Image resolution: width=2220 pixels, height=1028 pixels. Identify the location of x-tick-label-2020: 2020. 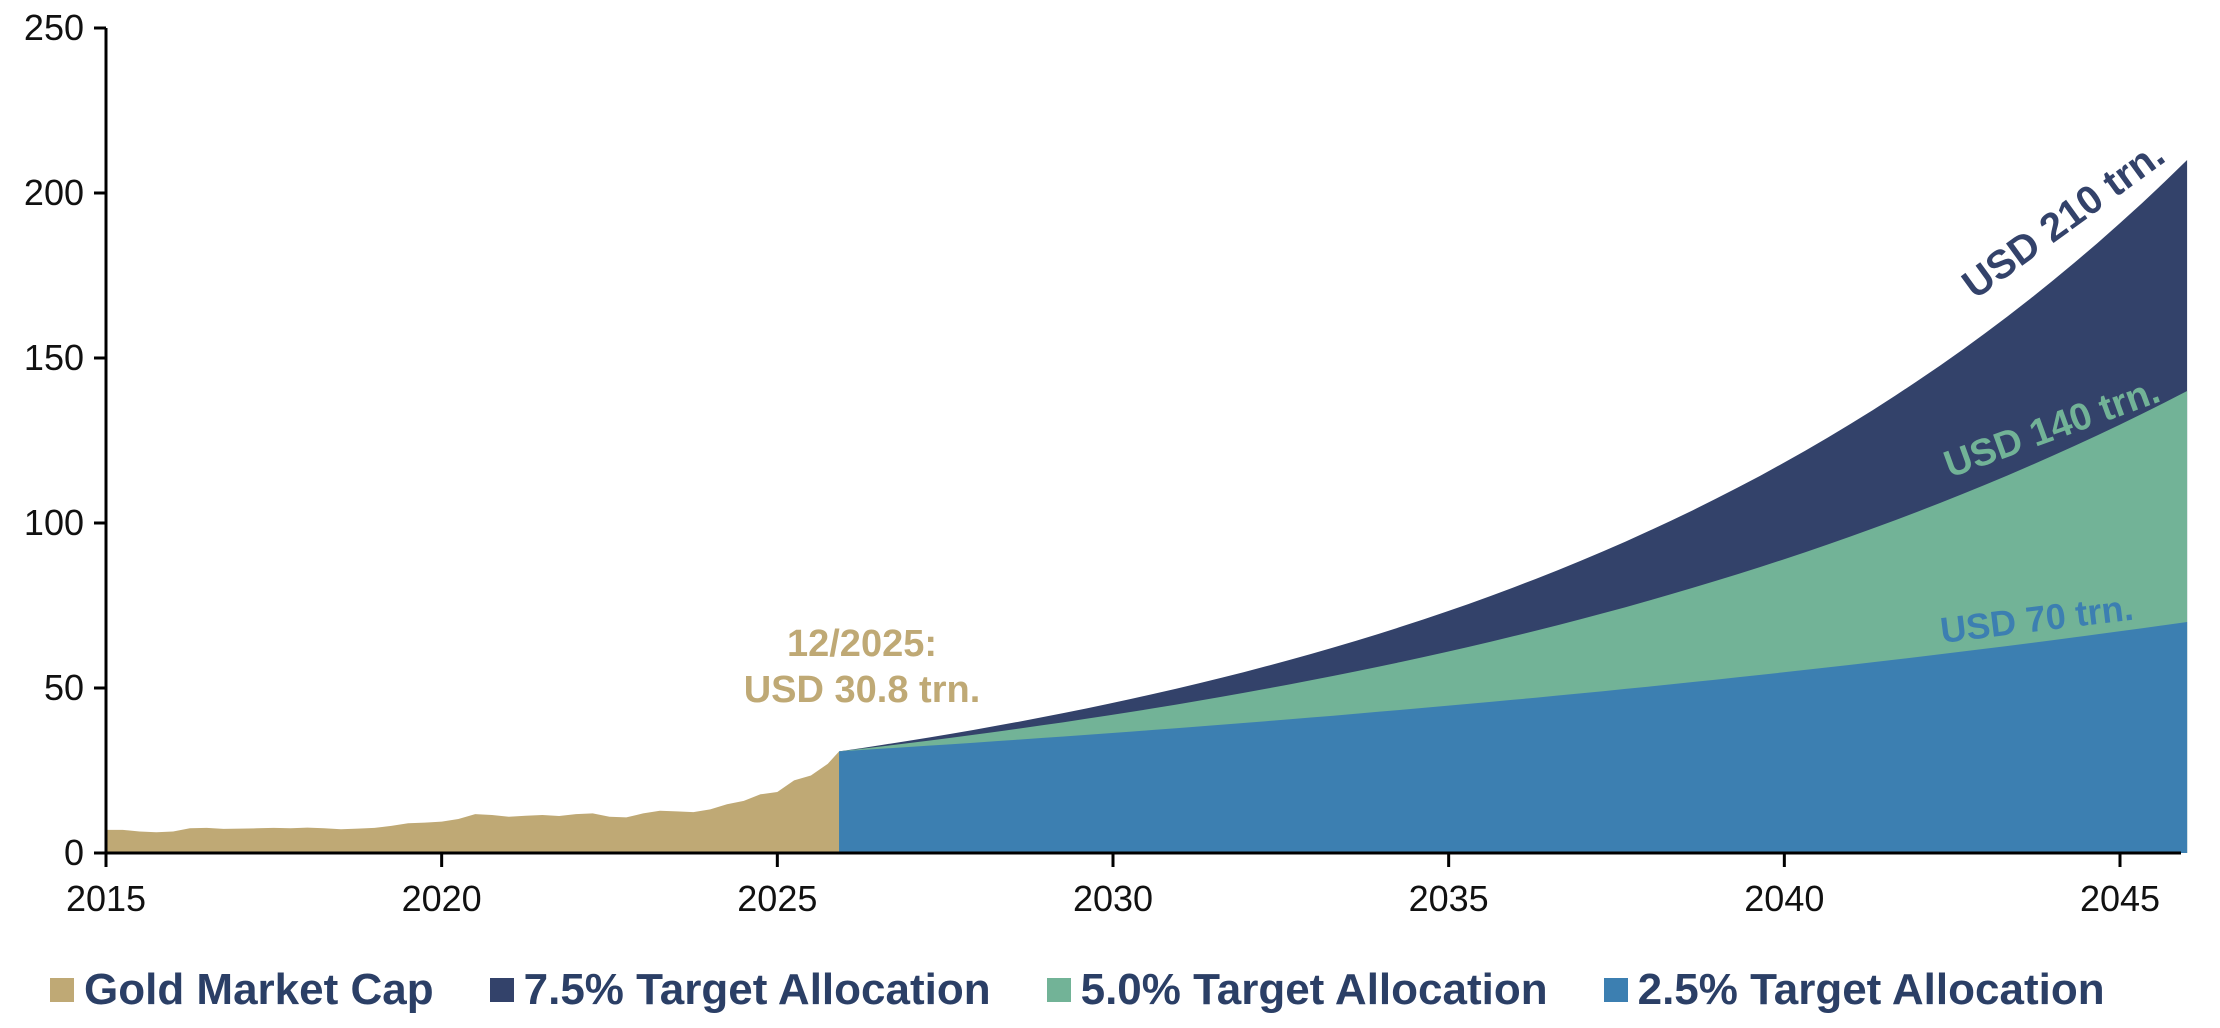
(442, 898).